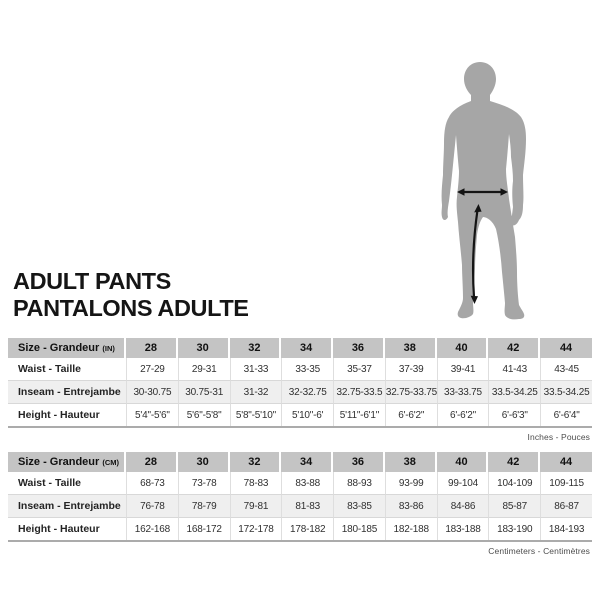 The height and width of the screenshot is (600, 600). What do you see at coordinates (92, 281) in the screenshot?
I see `page-title-en: ADULT PANTS` at bounding box center [92, 281].